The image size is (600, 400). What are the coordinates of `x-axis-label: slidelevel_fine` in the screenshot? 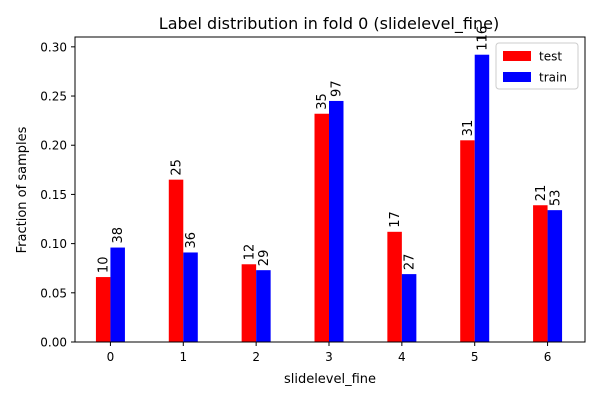 It's located at (330, 379).